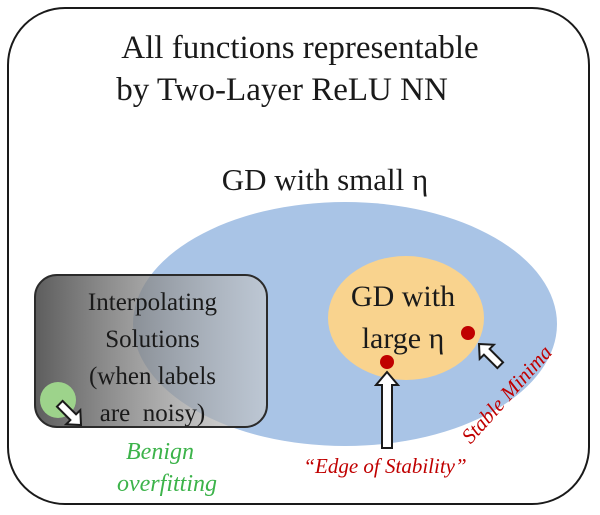 The image size is (600, 515). What do you see at coordinates (69, 413) in the screenshot?
I see `benign-arrow-icon` at bounding box center [69, 413].